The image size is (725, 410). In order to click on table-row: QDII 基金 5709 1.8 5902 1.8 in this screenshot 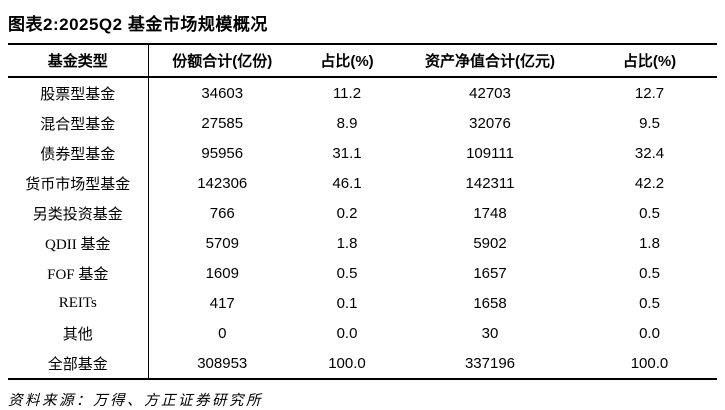, I will do `click(362, 243)`.